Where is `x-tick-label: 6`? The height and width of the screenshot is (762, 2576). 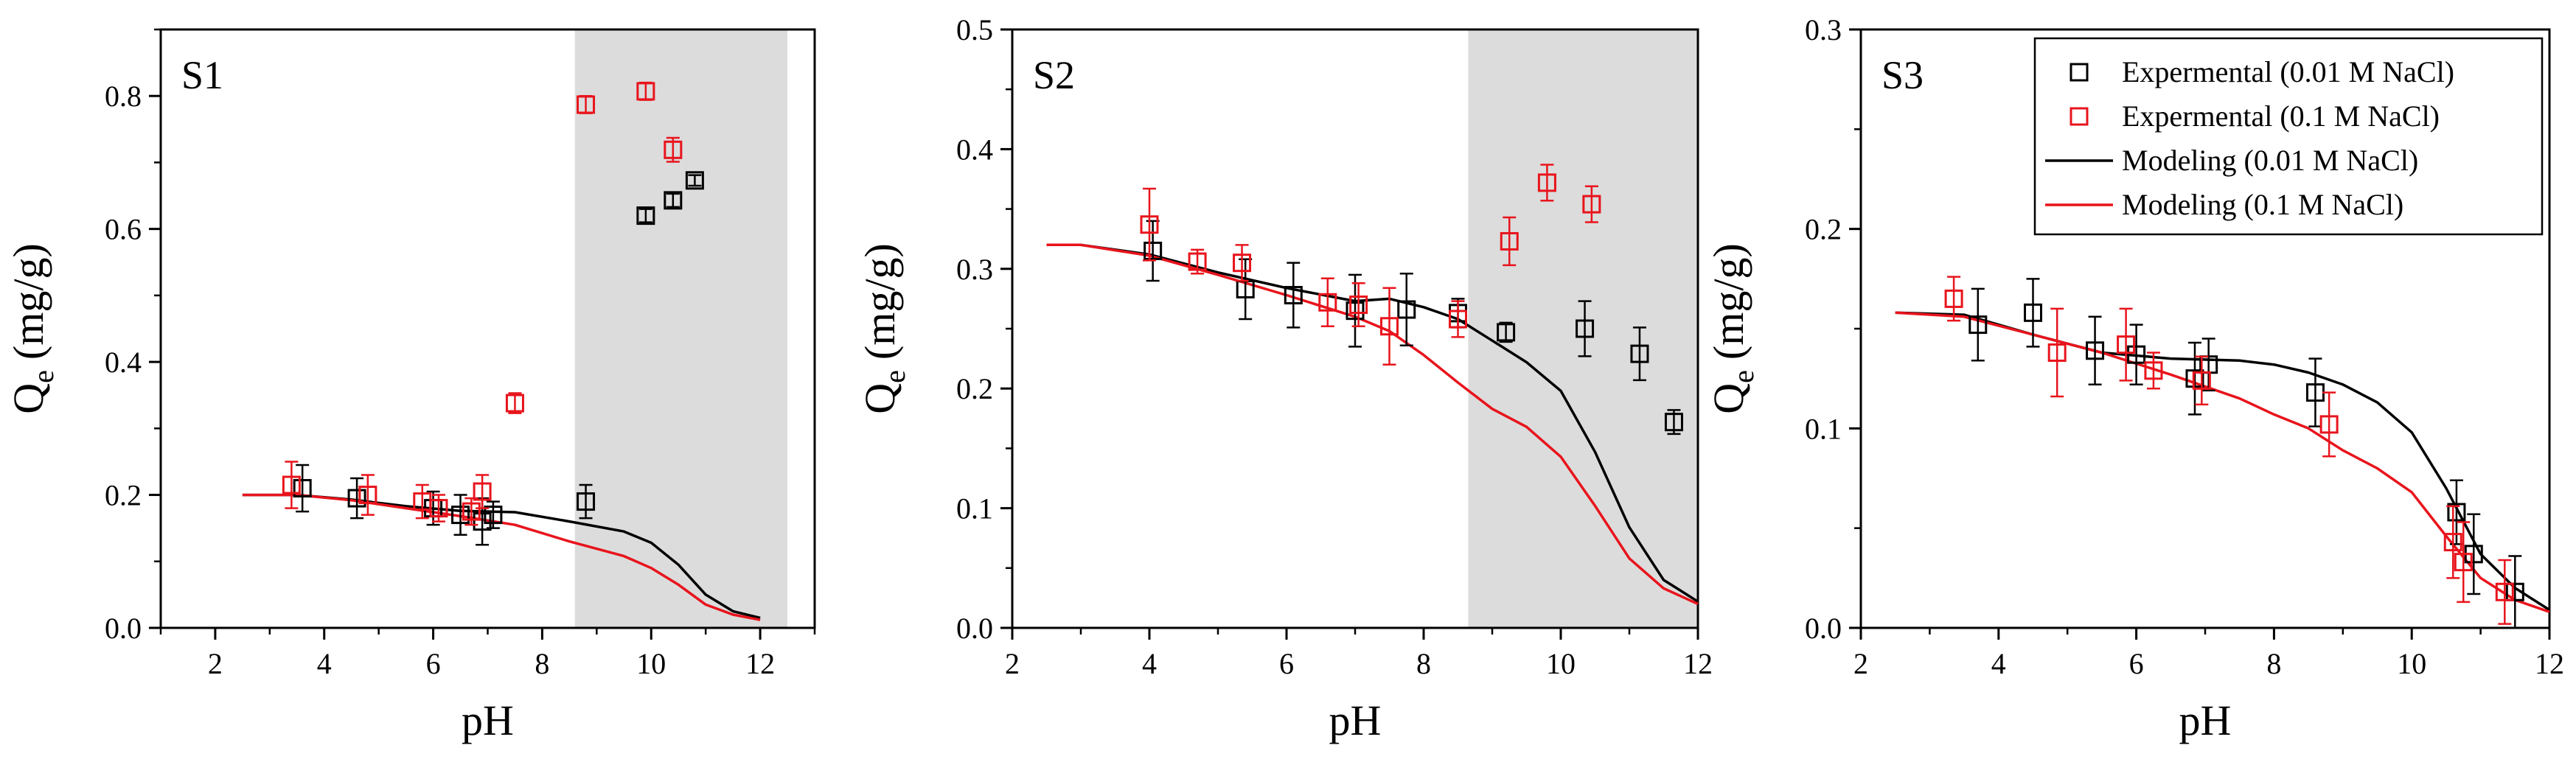 x-tick-label: 6 is located at coordinates (1287, 663).